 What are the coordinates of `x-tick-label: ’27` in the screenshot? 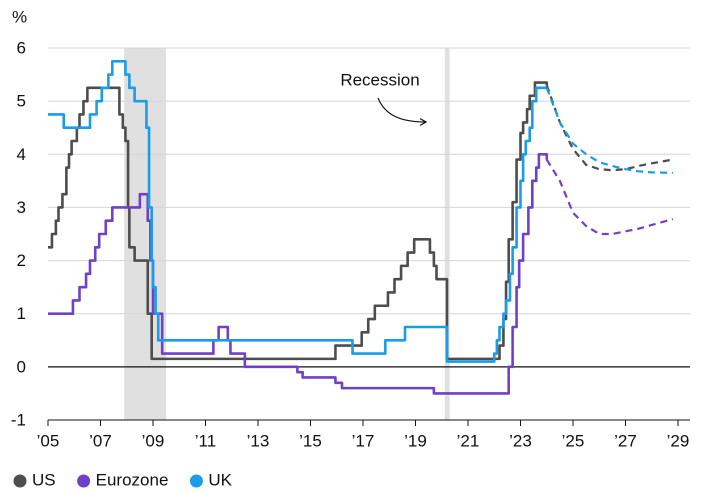 It's located at (625, 440).